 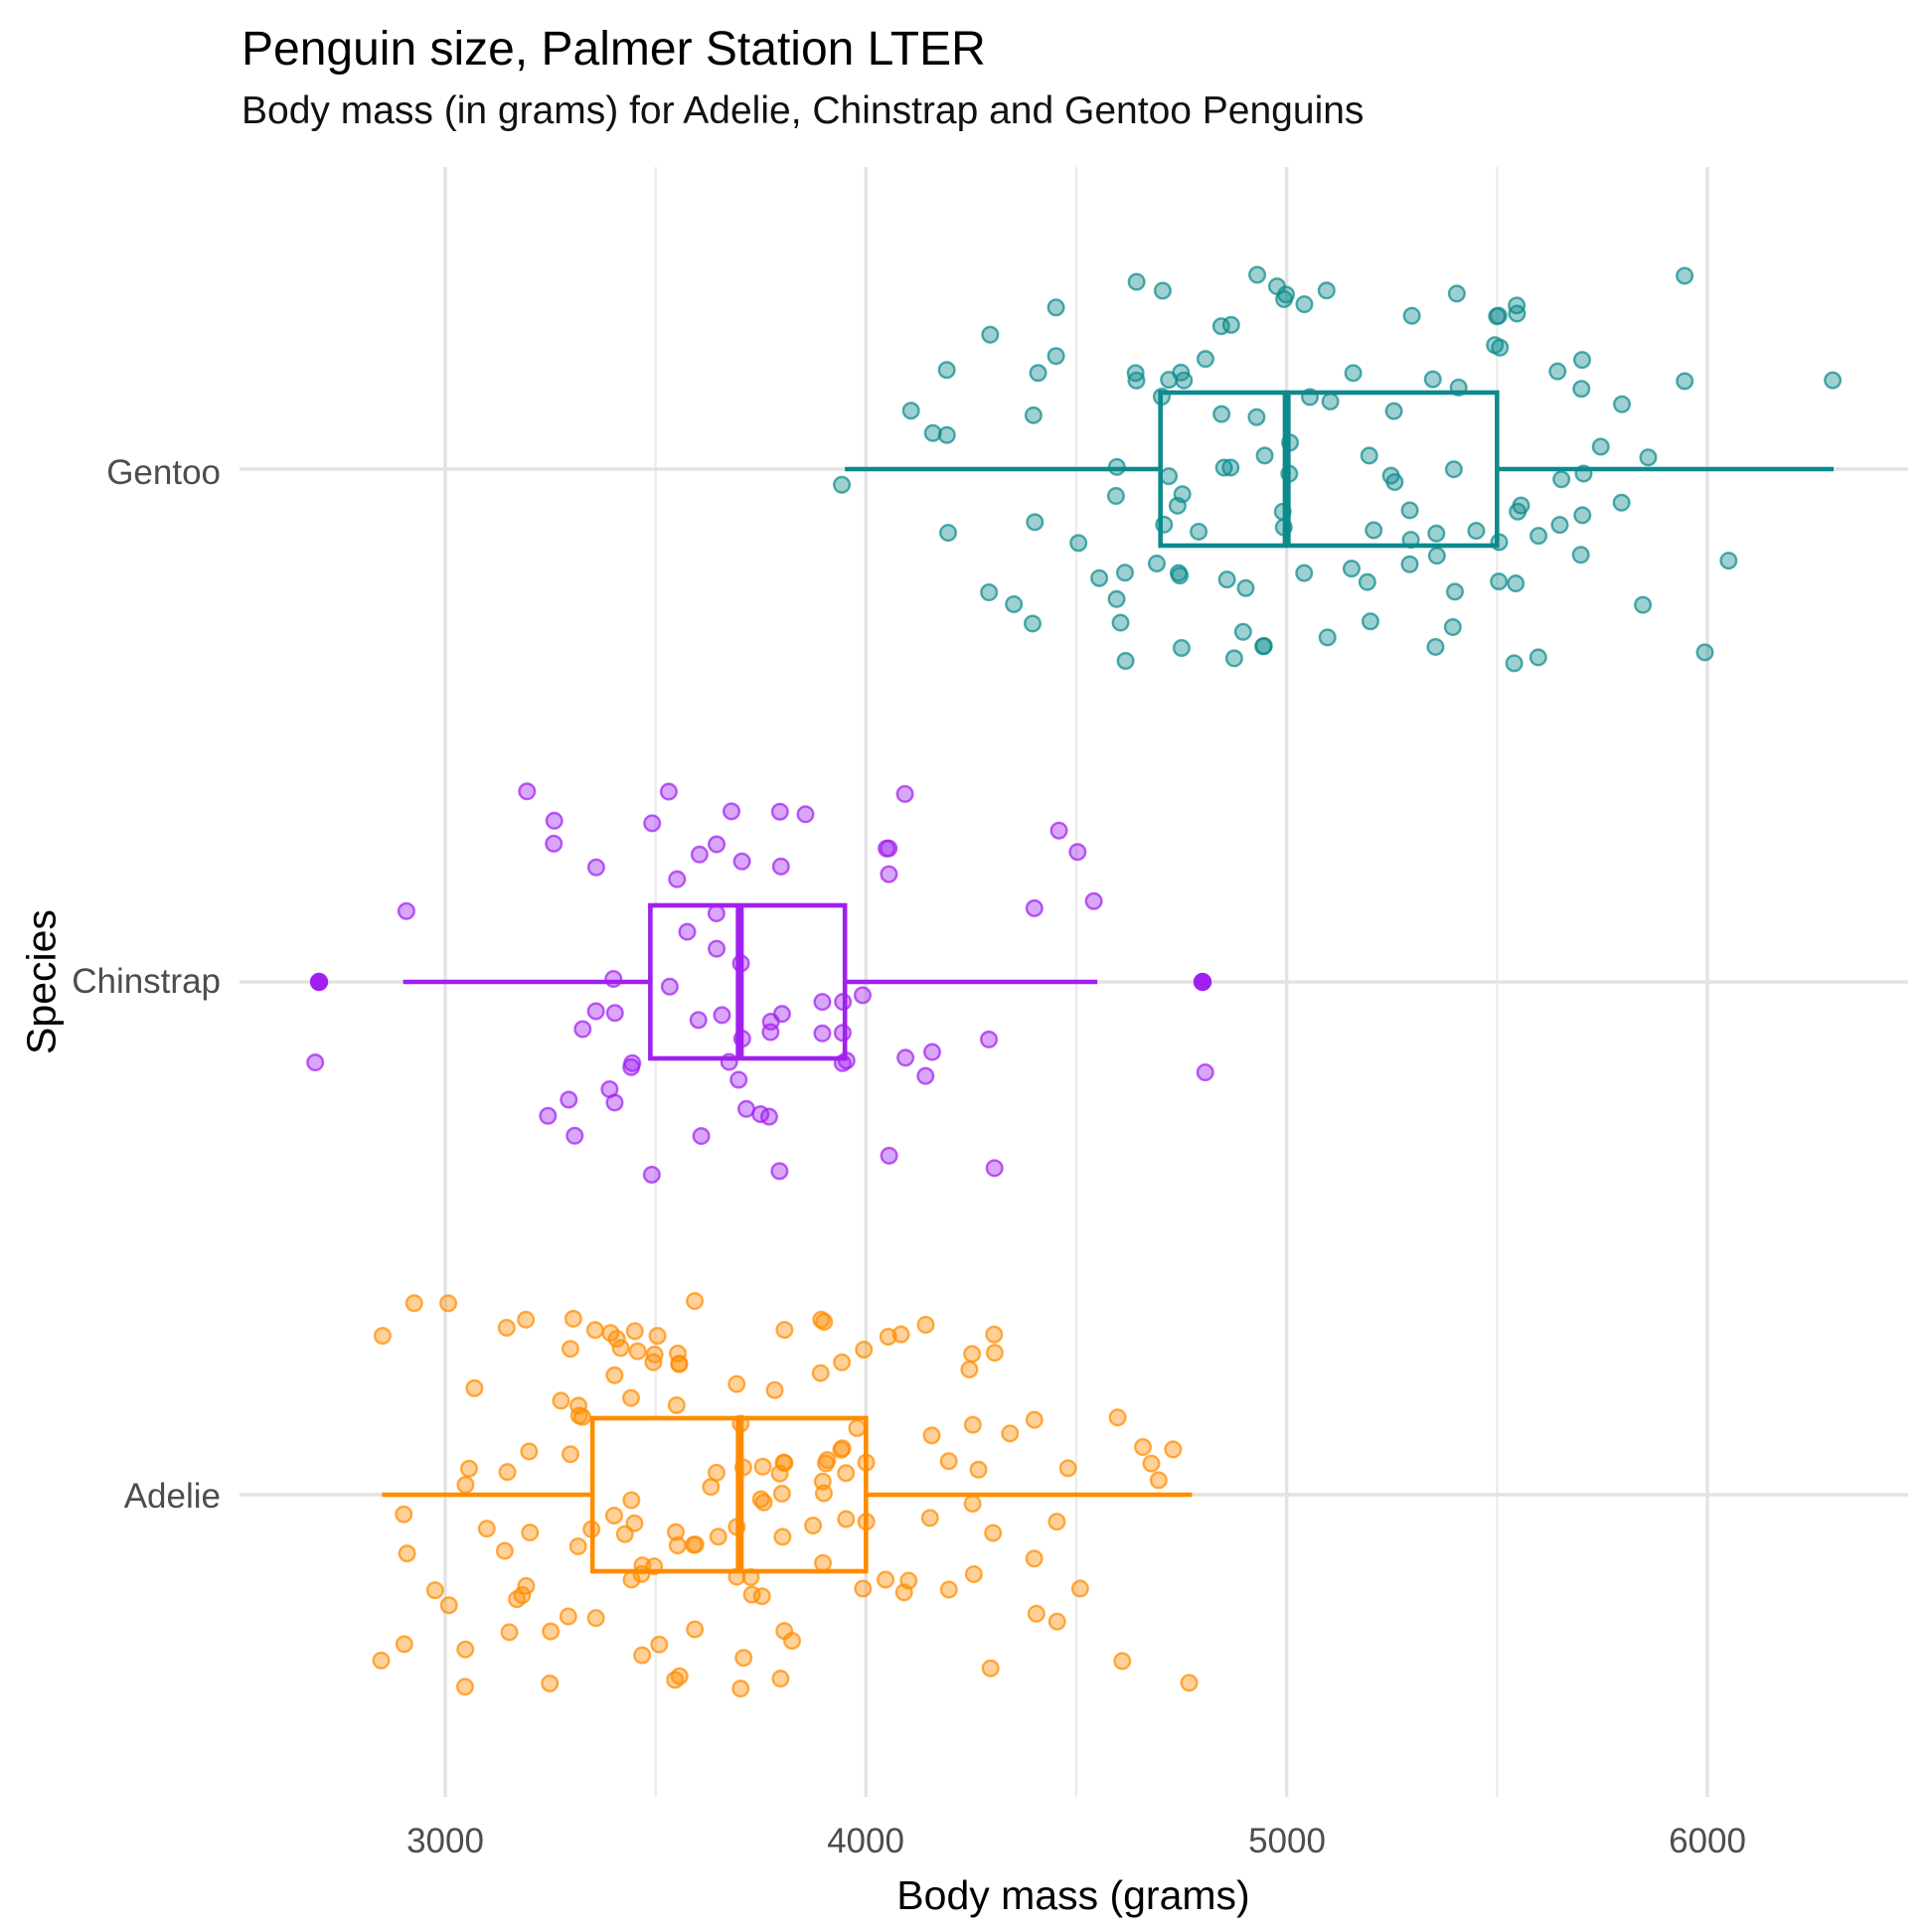 What do you see at coordinates (1707, 1841) in the screenshot?
I see `x-tick-label-6000: 6000` at bounding box center [1707, 1841].